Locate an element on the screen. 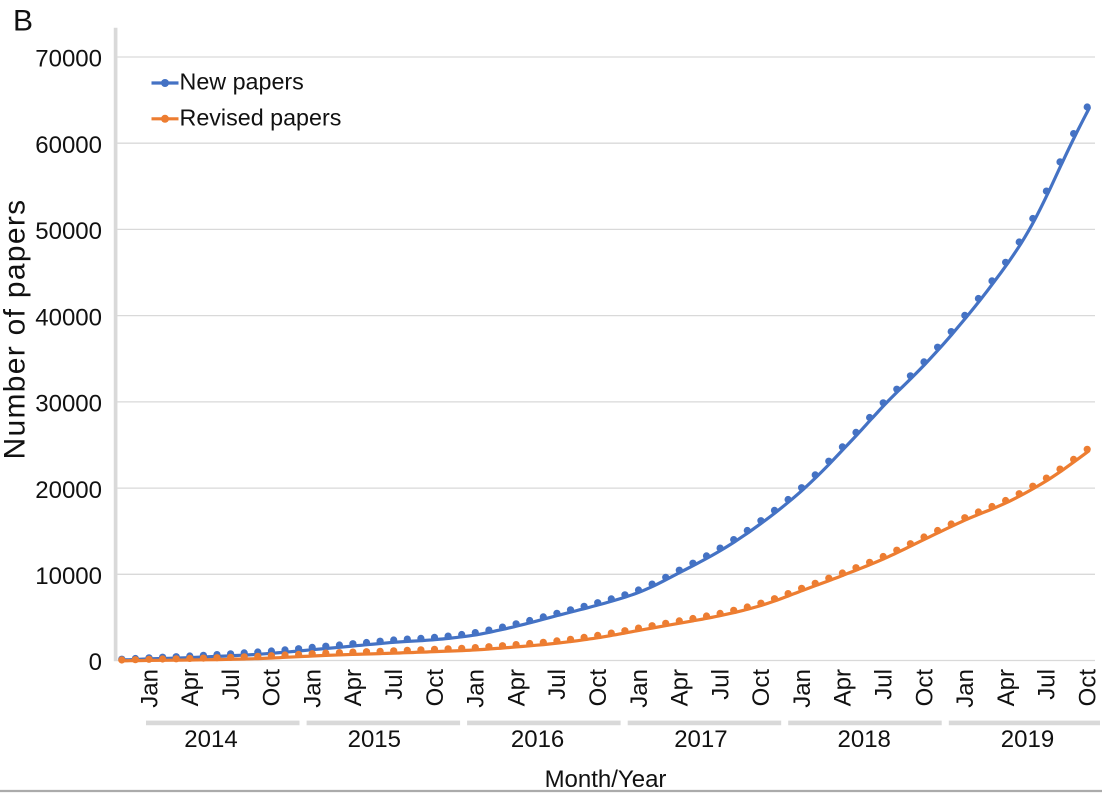 The height and width of the screenshot is (794, 1102). svg-text: B is located at coordinates (23, 21).